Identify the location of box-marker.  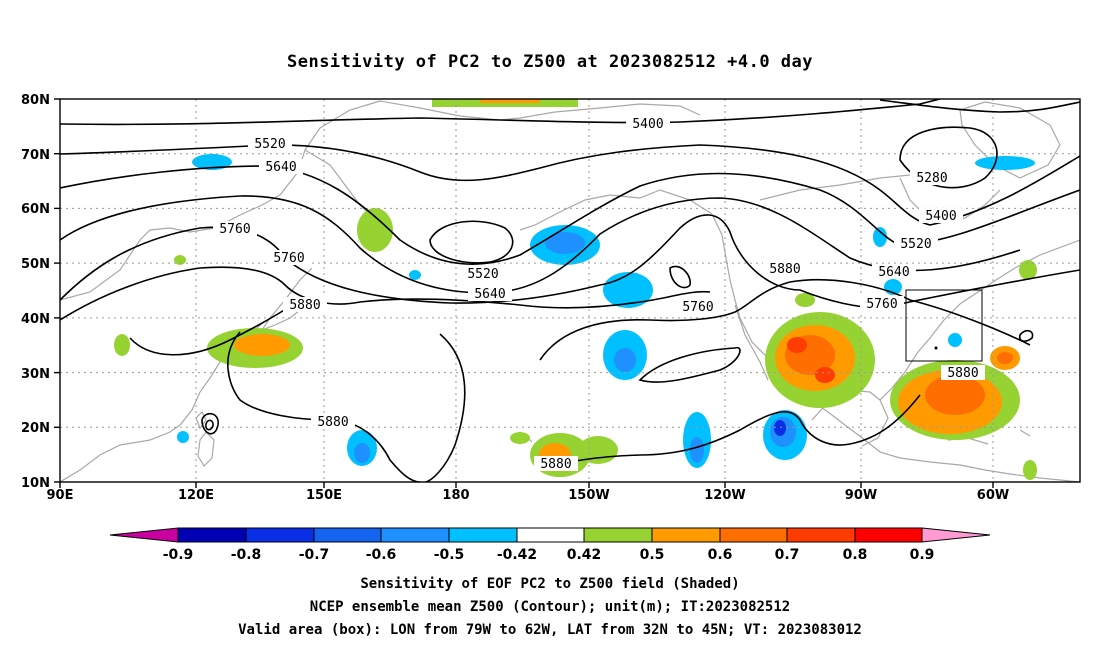
(936, 348).